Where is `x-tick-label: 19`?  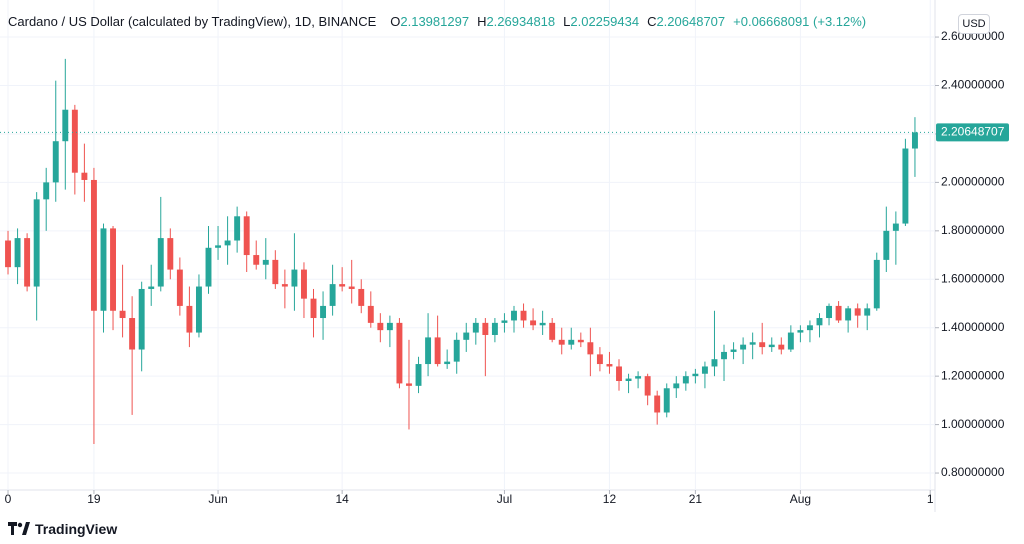 x-tick-label: 19 is located at coordinates (94, 499).